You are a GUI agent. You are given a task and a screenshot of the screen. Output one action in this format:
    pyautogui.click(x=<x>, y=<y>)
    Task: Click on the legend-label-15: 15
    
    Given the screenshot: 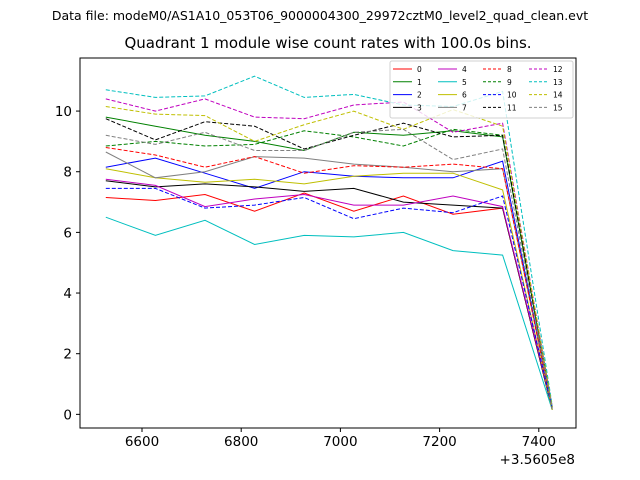 What is the action you would take?
    pyautogui.click(x=558, y=107)
    